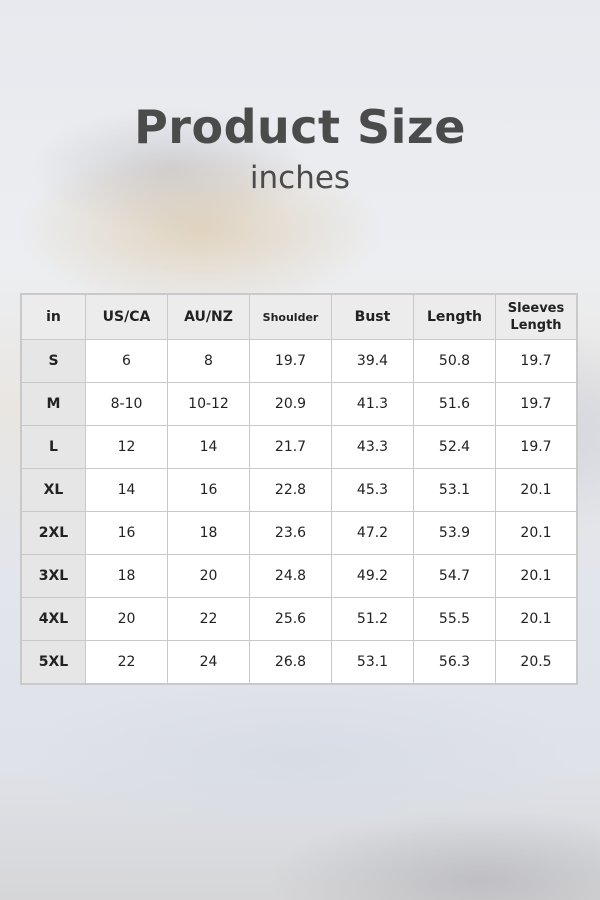 The image size is (600, 900). What do you see at coordinates (126, 361) in the screenshot?
I see `table-cell: 6` at bounding box center [126, 361].